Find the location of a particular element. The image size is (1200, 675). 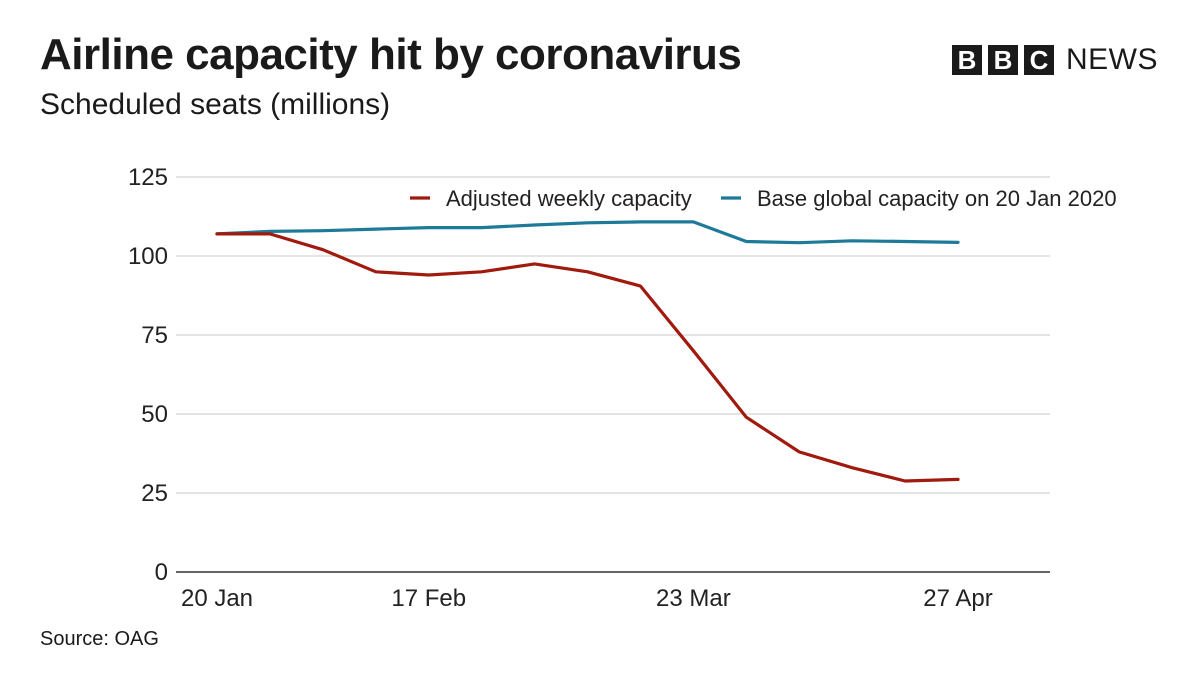

logo-letter-b2: B is located at coordinates (1003, 60).